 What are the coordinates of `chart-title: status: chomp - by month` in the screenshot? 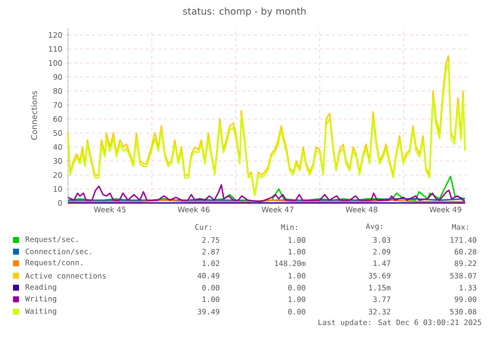 It's located at (244, 12).